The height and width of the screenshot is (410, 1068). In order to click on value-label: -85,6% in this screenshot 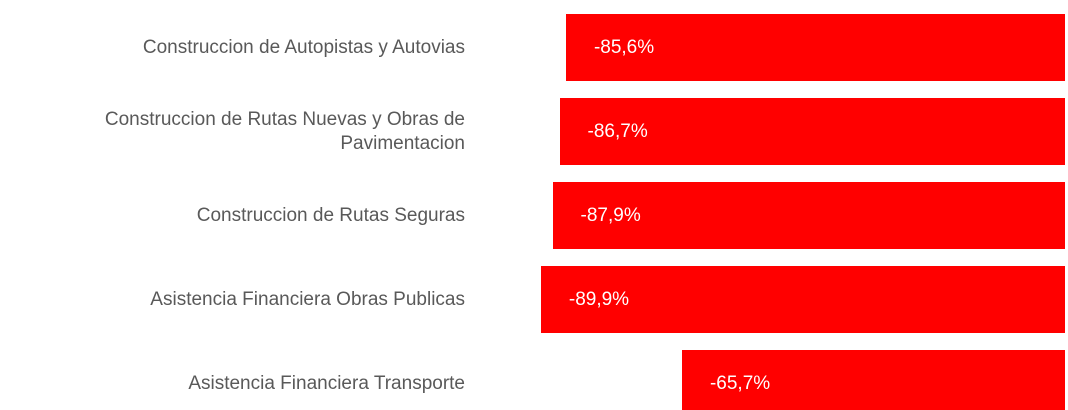, I will do `click(624, 47)`.